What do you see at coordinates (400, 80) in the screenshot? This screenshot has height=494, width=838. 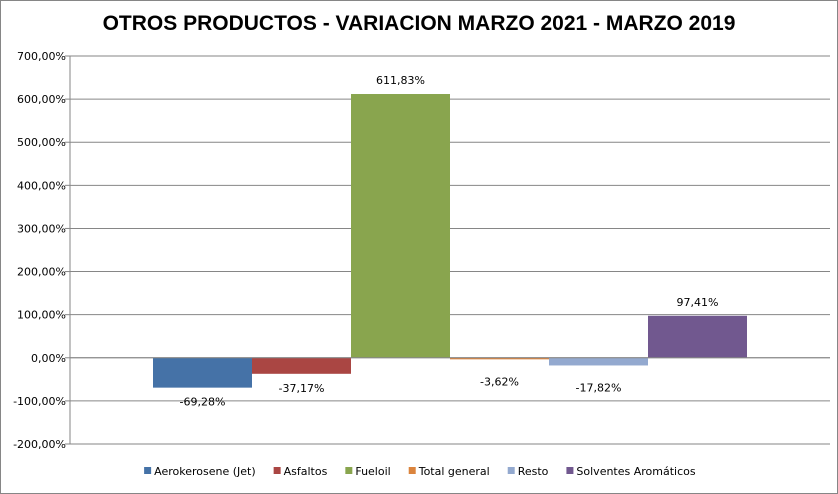 I see `data-label: 611,83%` at bounding box center [400, 80].